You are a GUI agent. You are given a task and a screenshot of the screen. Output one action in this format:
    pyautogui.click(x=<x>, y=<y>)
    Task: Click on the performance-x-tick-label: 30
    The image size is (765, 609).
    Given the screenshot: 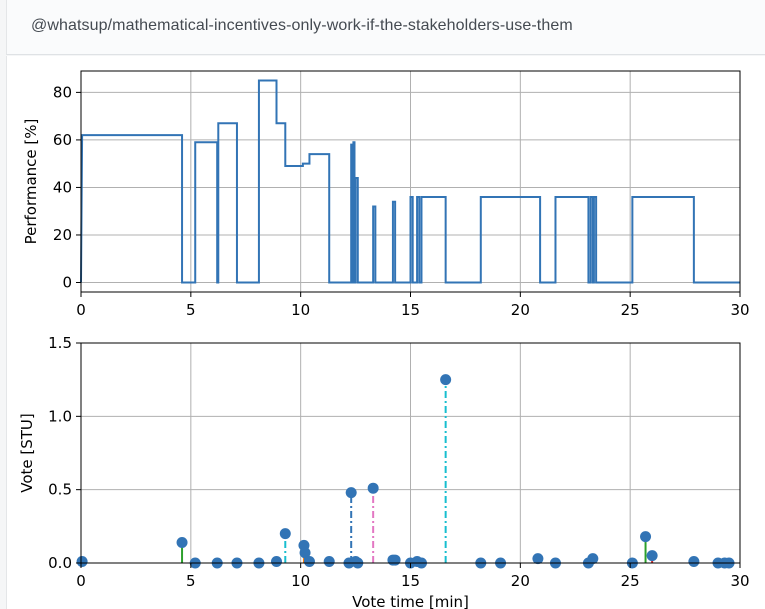 What is the action you would take?
    pyautogui.click(x=739, y=310)
    